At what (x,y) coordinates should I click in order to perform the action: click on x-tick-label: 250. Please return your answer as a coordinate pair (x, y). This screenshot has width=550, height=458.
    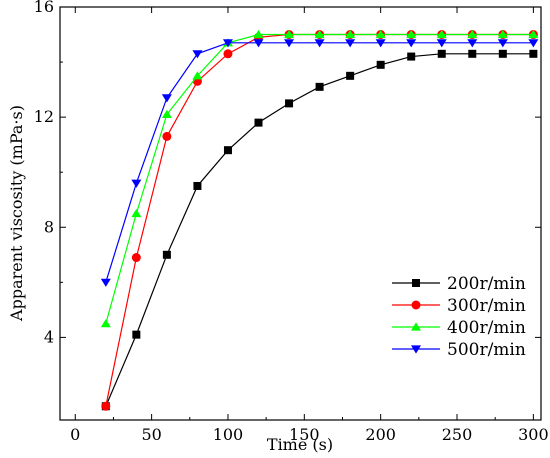
    Looking at the image, I should click on (457, 434).